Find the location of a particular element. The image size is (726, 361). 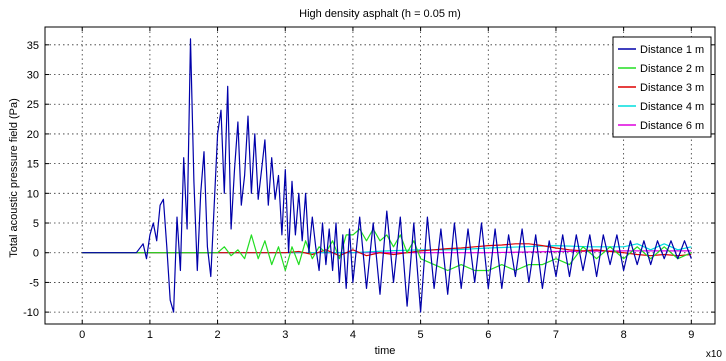

y-tick-label: 15 is located at coordinates (33, 165).